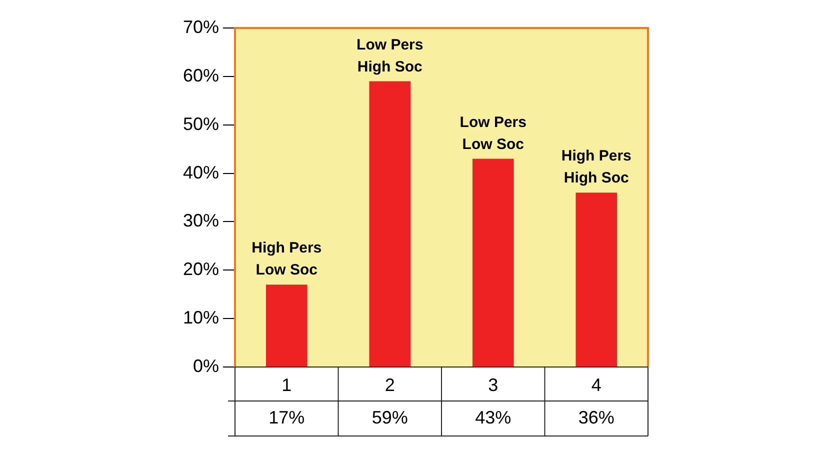  I want to click on annotation: Low Pers Low Soc, so click(493, 133).